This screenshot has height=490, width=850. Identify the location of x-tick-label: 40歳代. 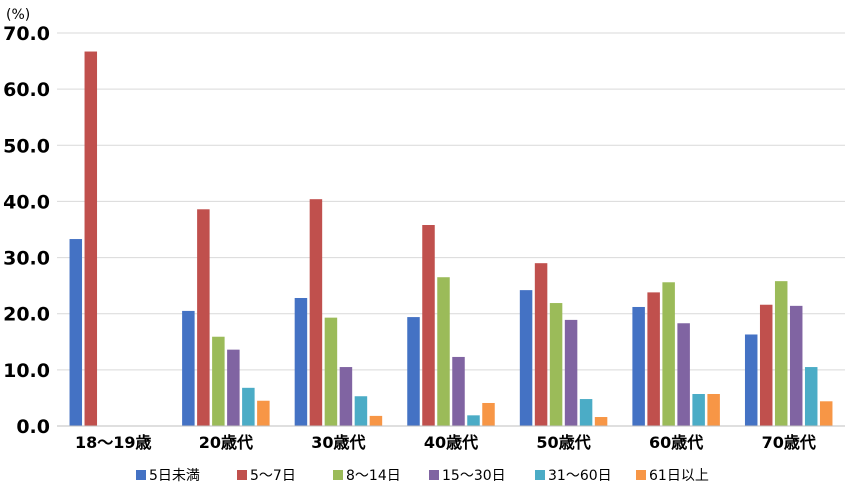
(451, 442).